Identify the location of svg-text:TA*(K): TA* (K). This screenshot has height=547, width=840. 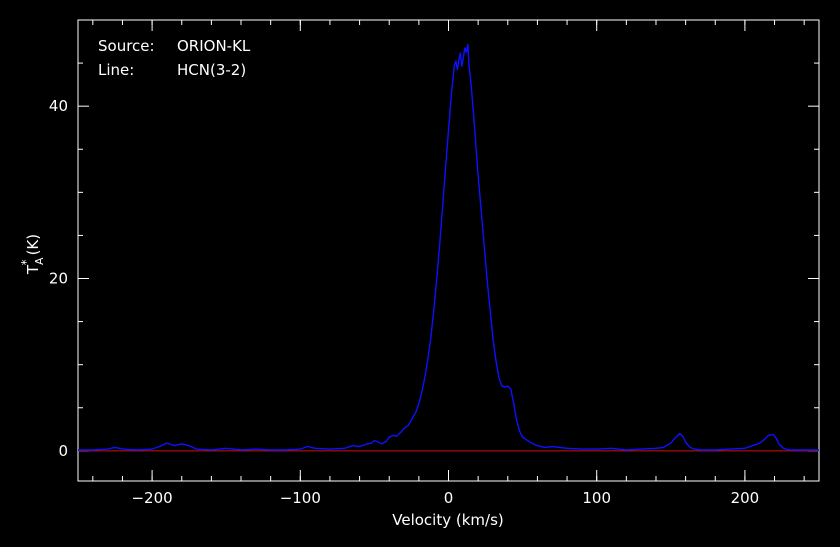
(32, 254).